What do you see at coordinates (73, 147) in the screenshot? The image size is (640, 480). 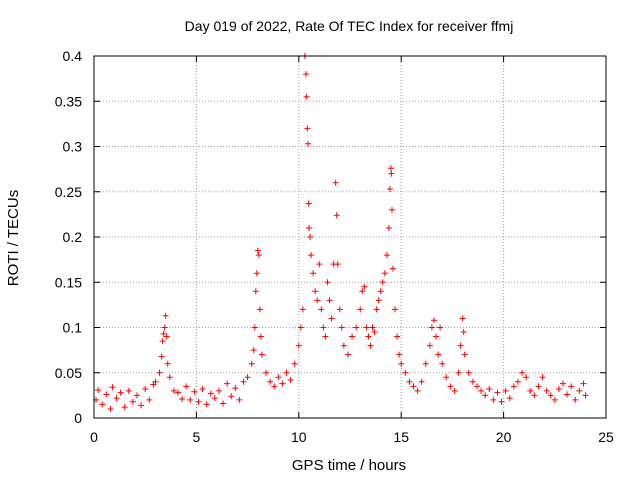 I see `y-tick-label: 0.3` at bounding box center [73, 147].